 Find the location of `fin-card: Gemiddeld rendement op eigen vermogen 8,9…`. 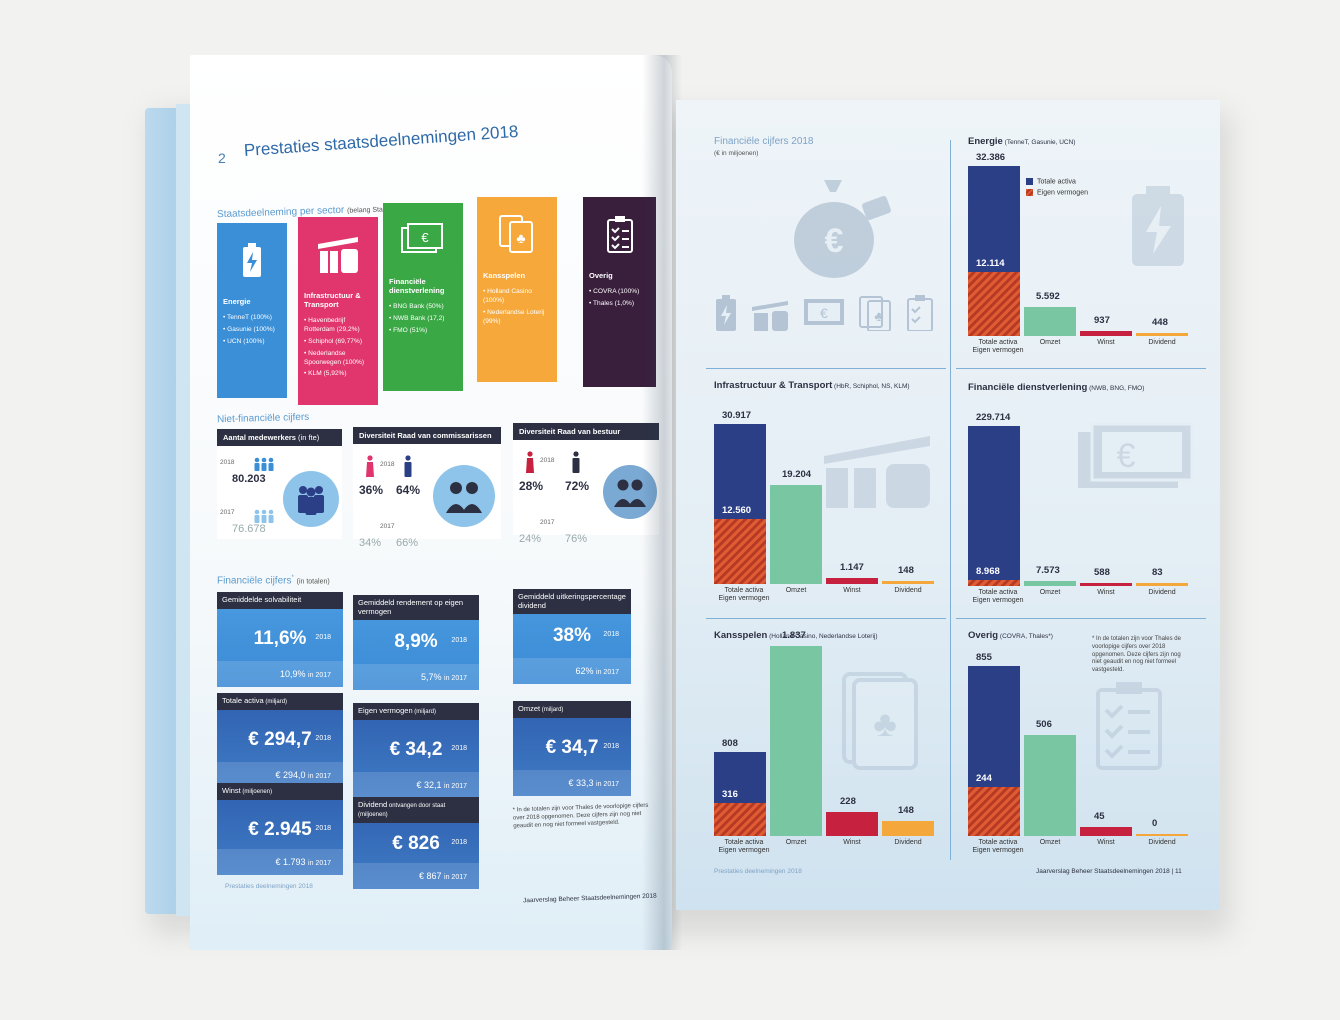

fin-card: Gemiddeld rendement op eigen vermogen 8,9… is located at coordinates (416, 642).